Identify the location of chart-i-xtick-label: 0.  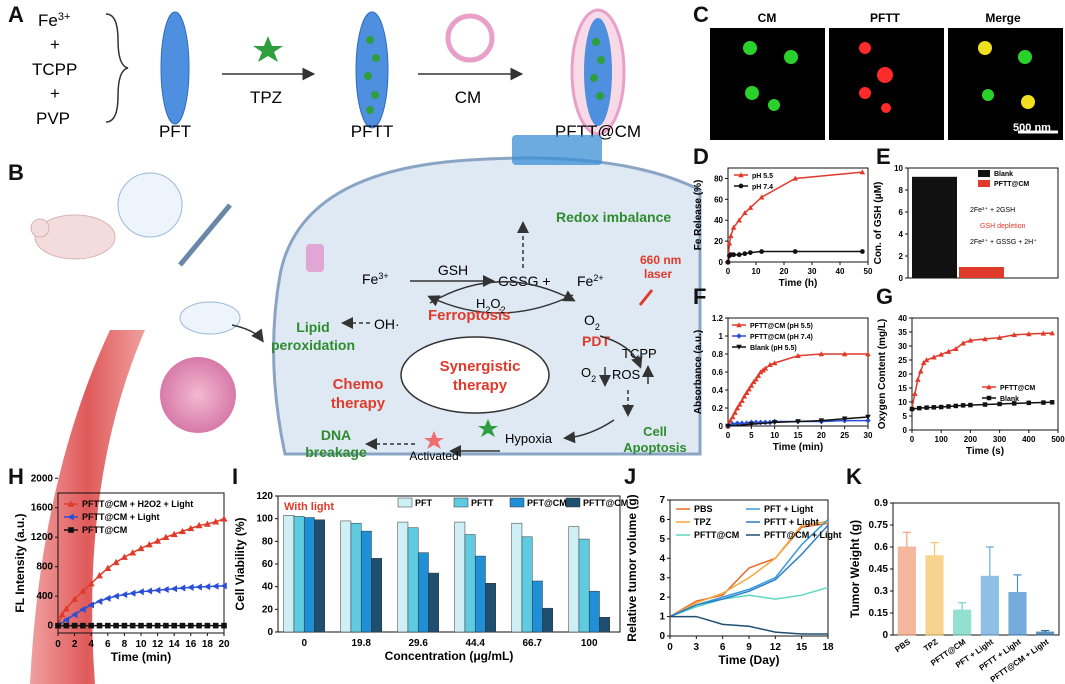
(304, 643).